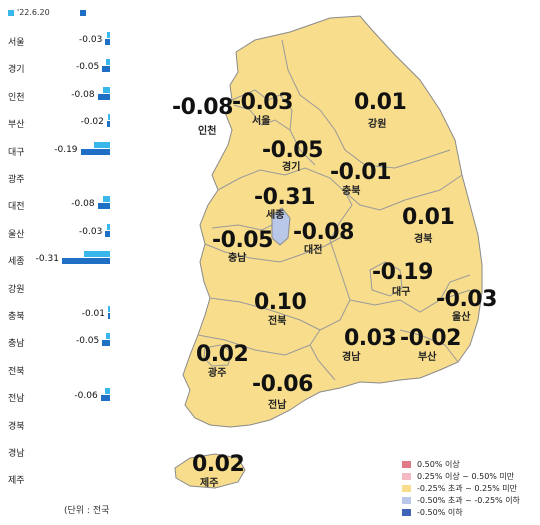 The image size is (540, 525). What do you see at coordinates (427, 357) in the screenshot?
I see `region-name-busan: 부산` at bounding box center [427, 357].